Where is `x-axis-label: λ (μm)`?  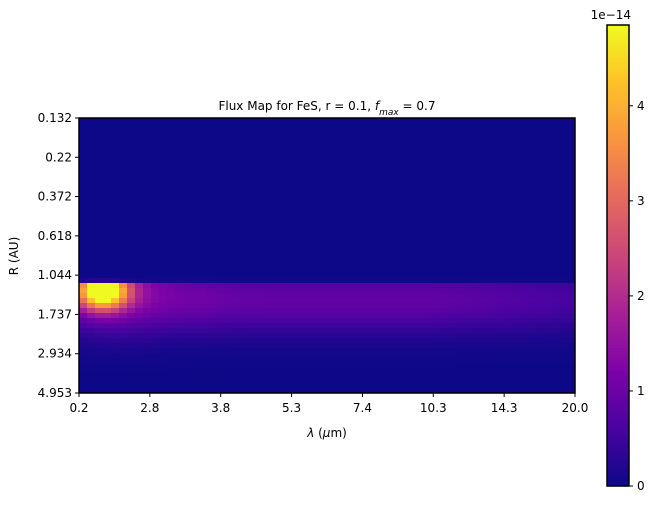 x-axis-label: λ (μm) is located at coordinates (326, 433).